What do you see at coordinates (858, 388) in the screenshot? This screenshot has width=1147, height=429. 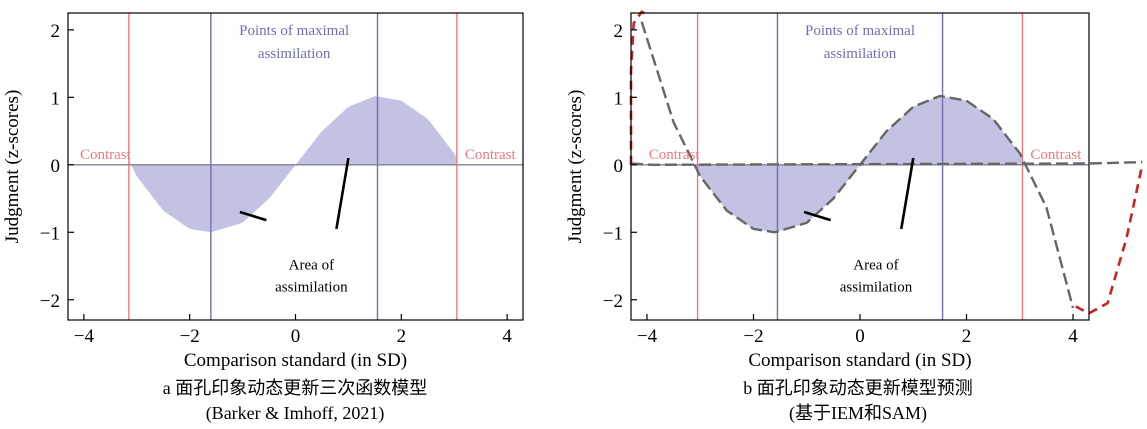 I see `caption-line-1: b 面孔印象动态更新模型预测` at bounding box center [858, 388].